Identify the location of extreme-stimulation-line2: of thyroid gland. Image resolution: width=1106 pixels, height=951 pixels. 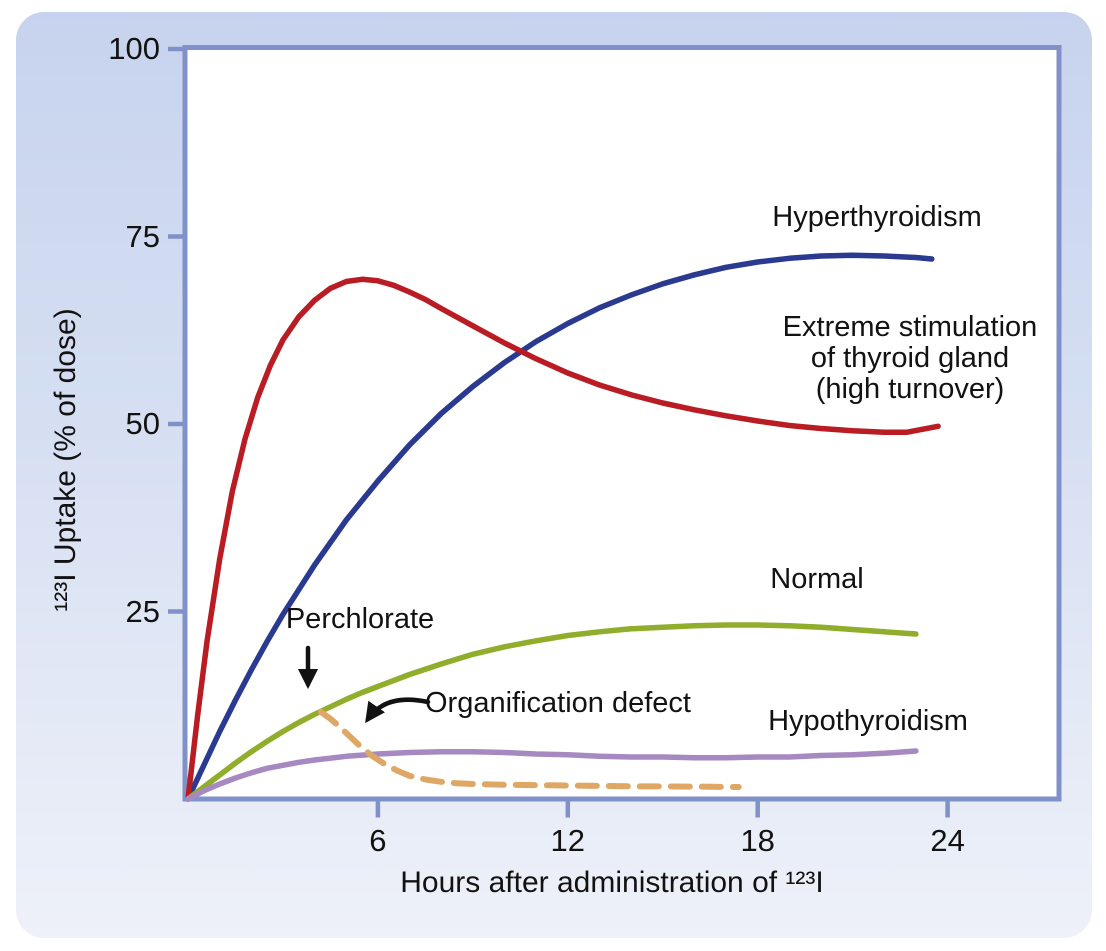
(910, 358).